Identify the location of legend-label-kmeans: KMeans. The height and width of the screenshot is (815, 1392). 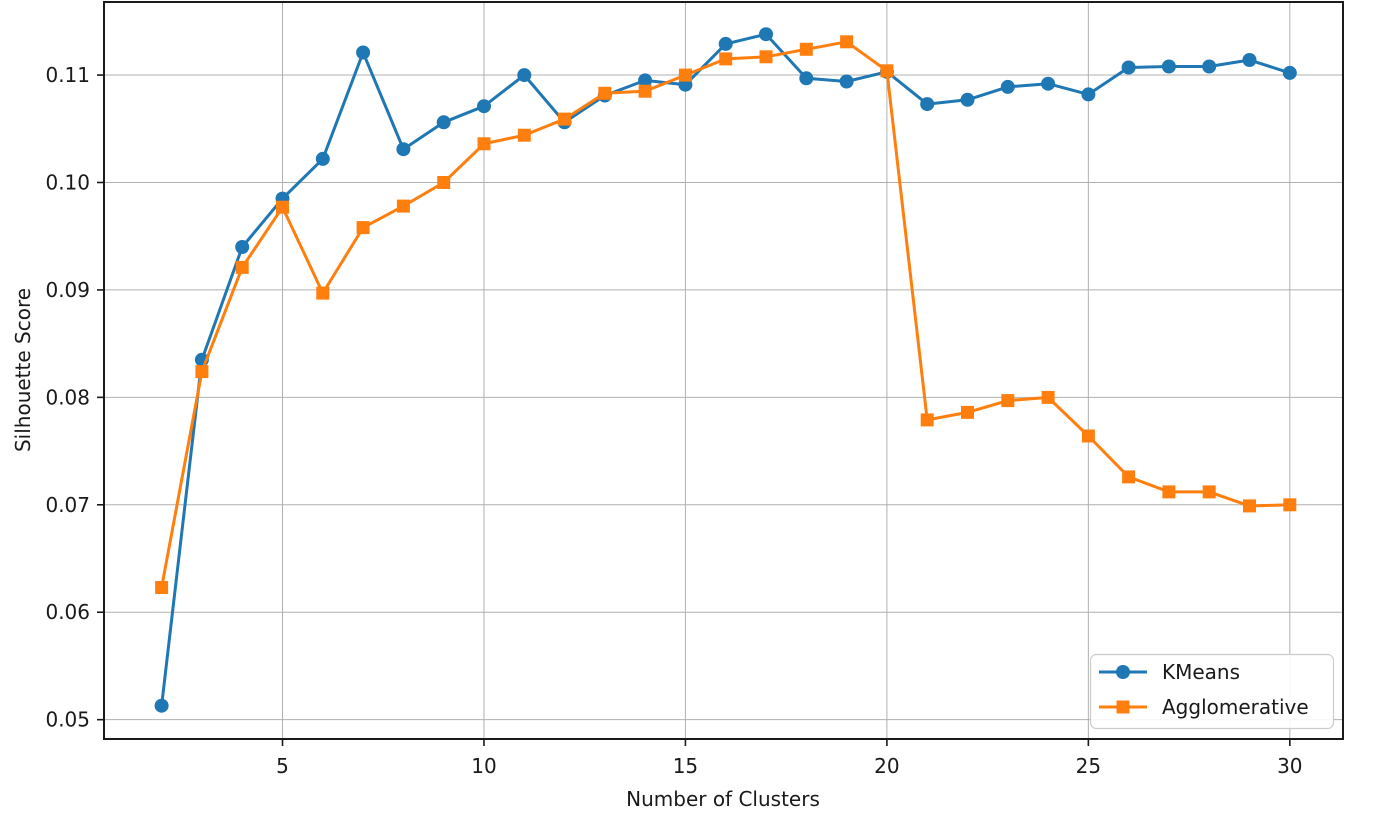
(1201, 672).